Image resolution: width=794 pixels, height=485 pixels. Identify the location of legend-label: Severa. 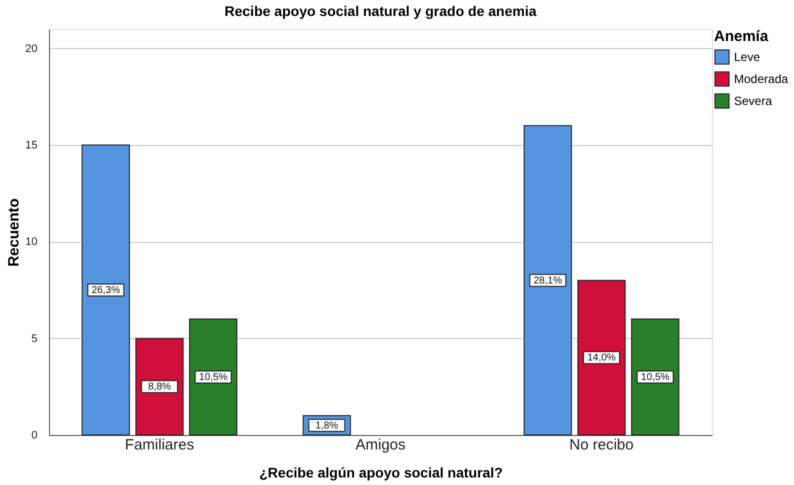
(753, 101).